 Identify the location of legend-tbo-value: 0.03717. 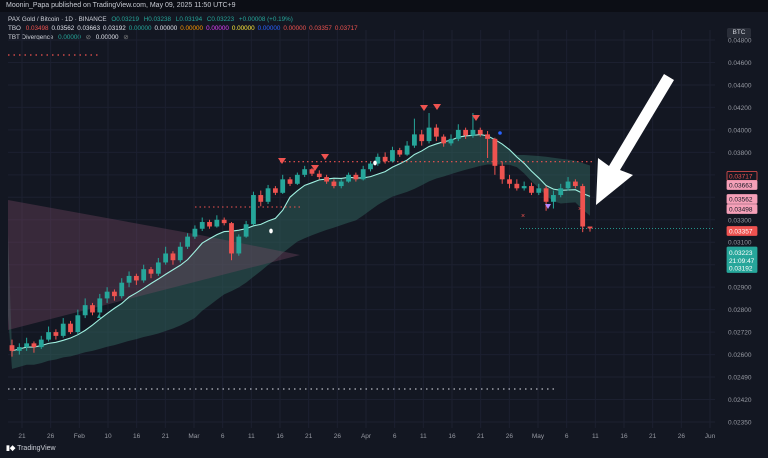
(346, 28).